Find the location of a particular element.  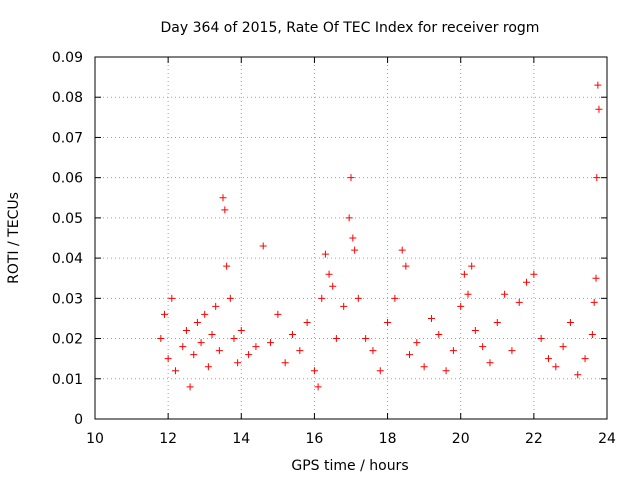

x-tick-label: 18 is located at coordinates (388, 439).